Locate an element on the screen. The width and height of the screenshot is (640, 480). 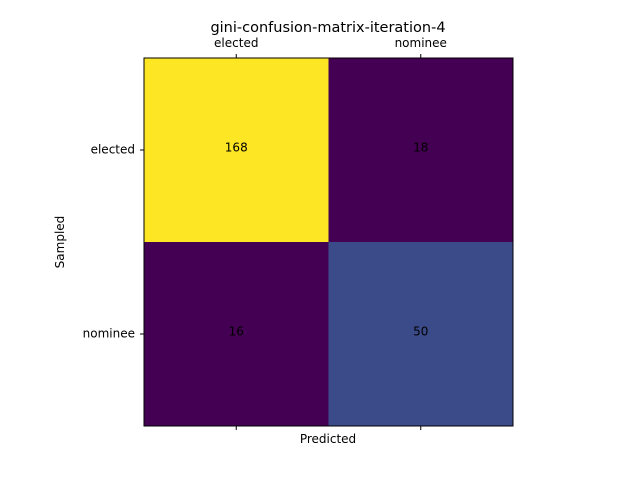
x-axis-label: Predicted is located at coordinates (328, 439).